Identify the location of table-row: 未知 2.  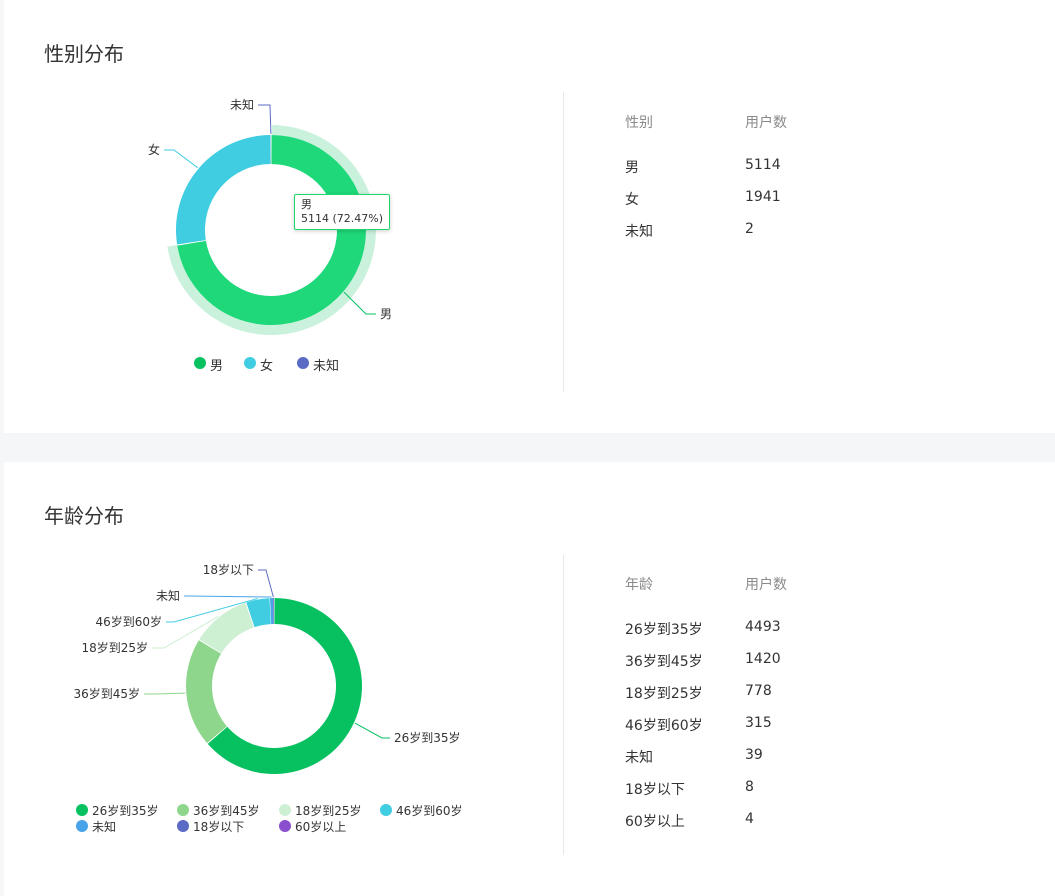
(775, 231).